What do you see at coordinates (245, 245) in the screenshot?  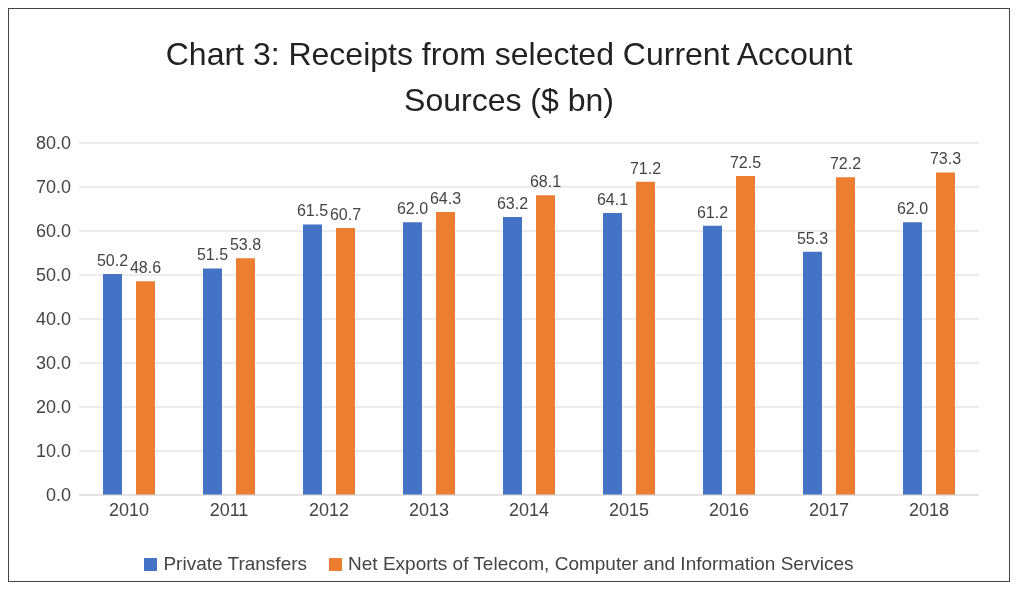 I see `data-label: 53.8` at bounding box center [245, 245].